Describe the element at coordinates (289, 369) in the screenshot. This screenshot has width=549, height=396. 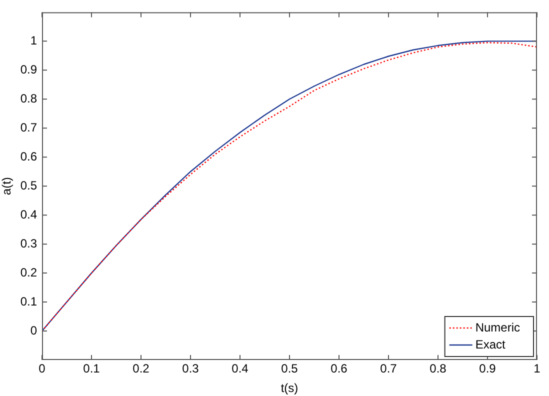
I see `x-tick-label: 0.5` at that location.